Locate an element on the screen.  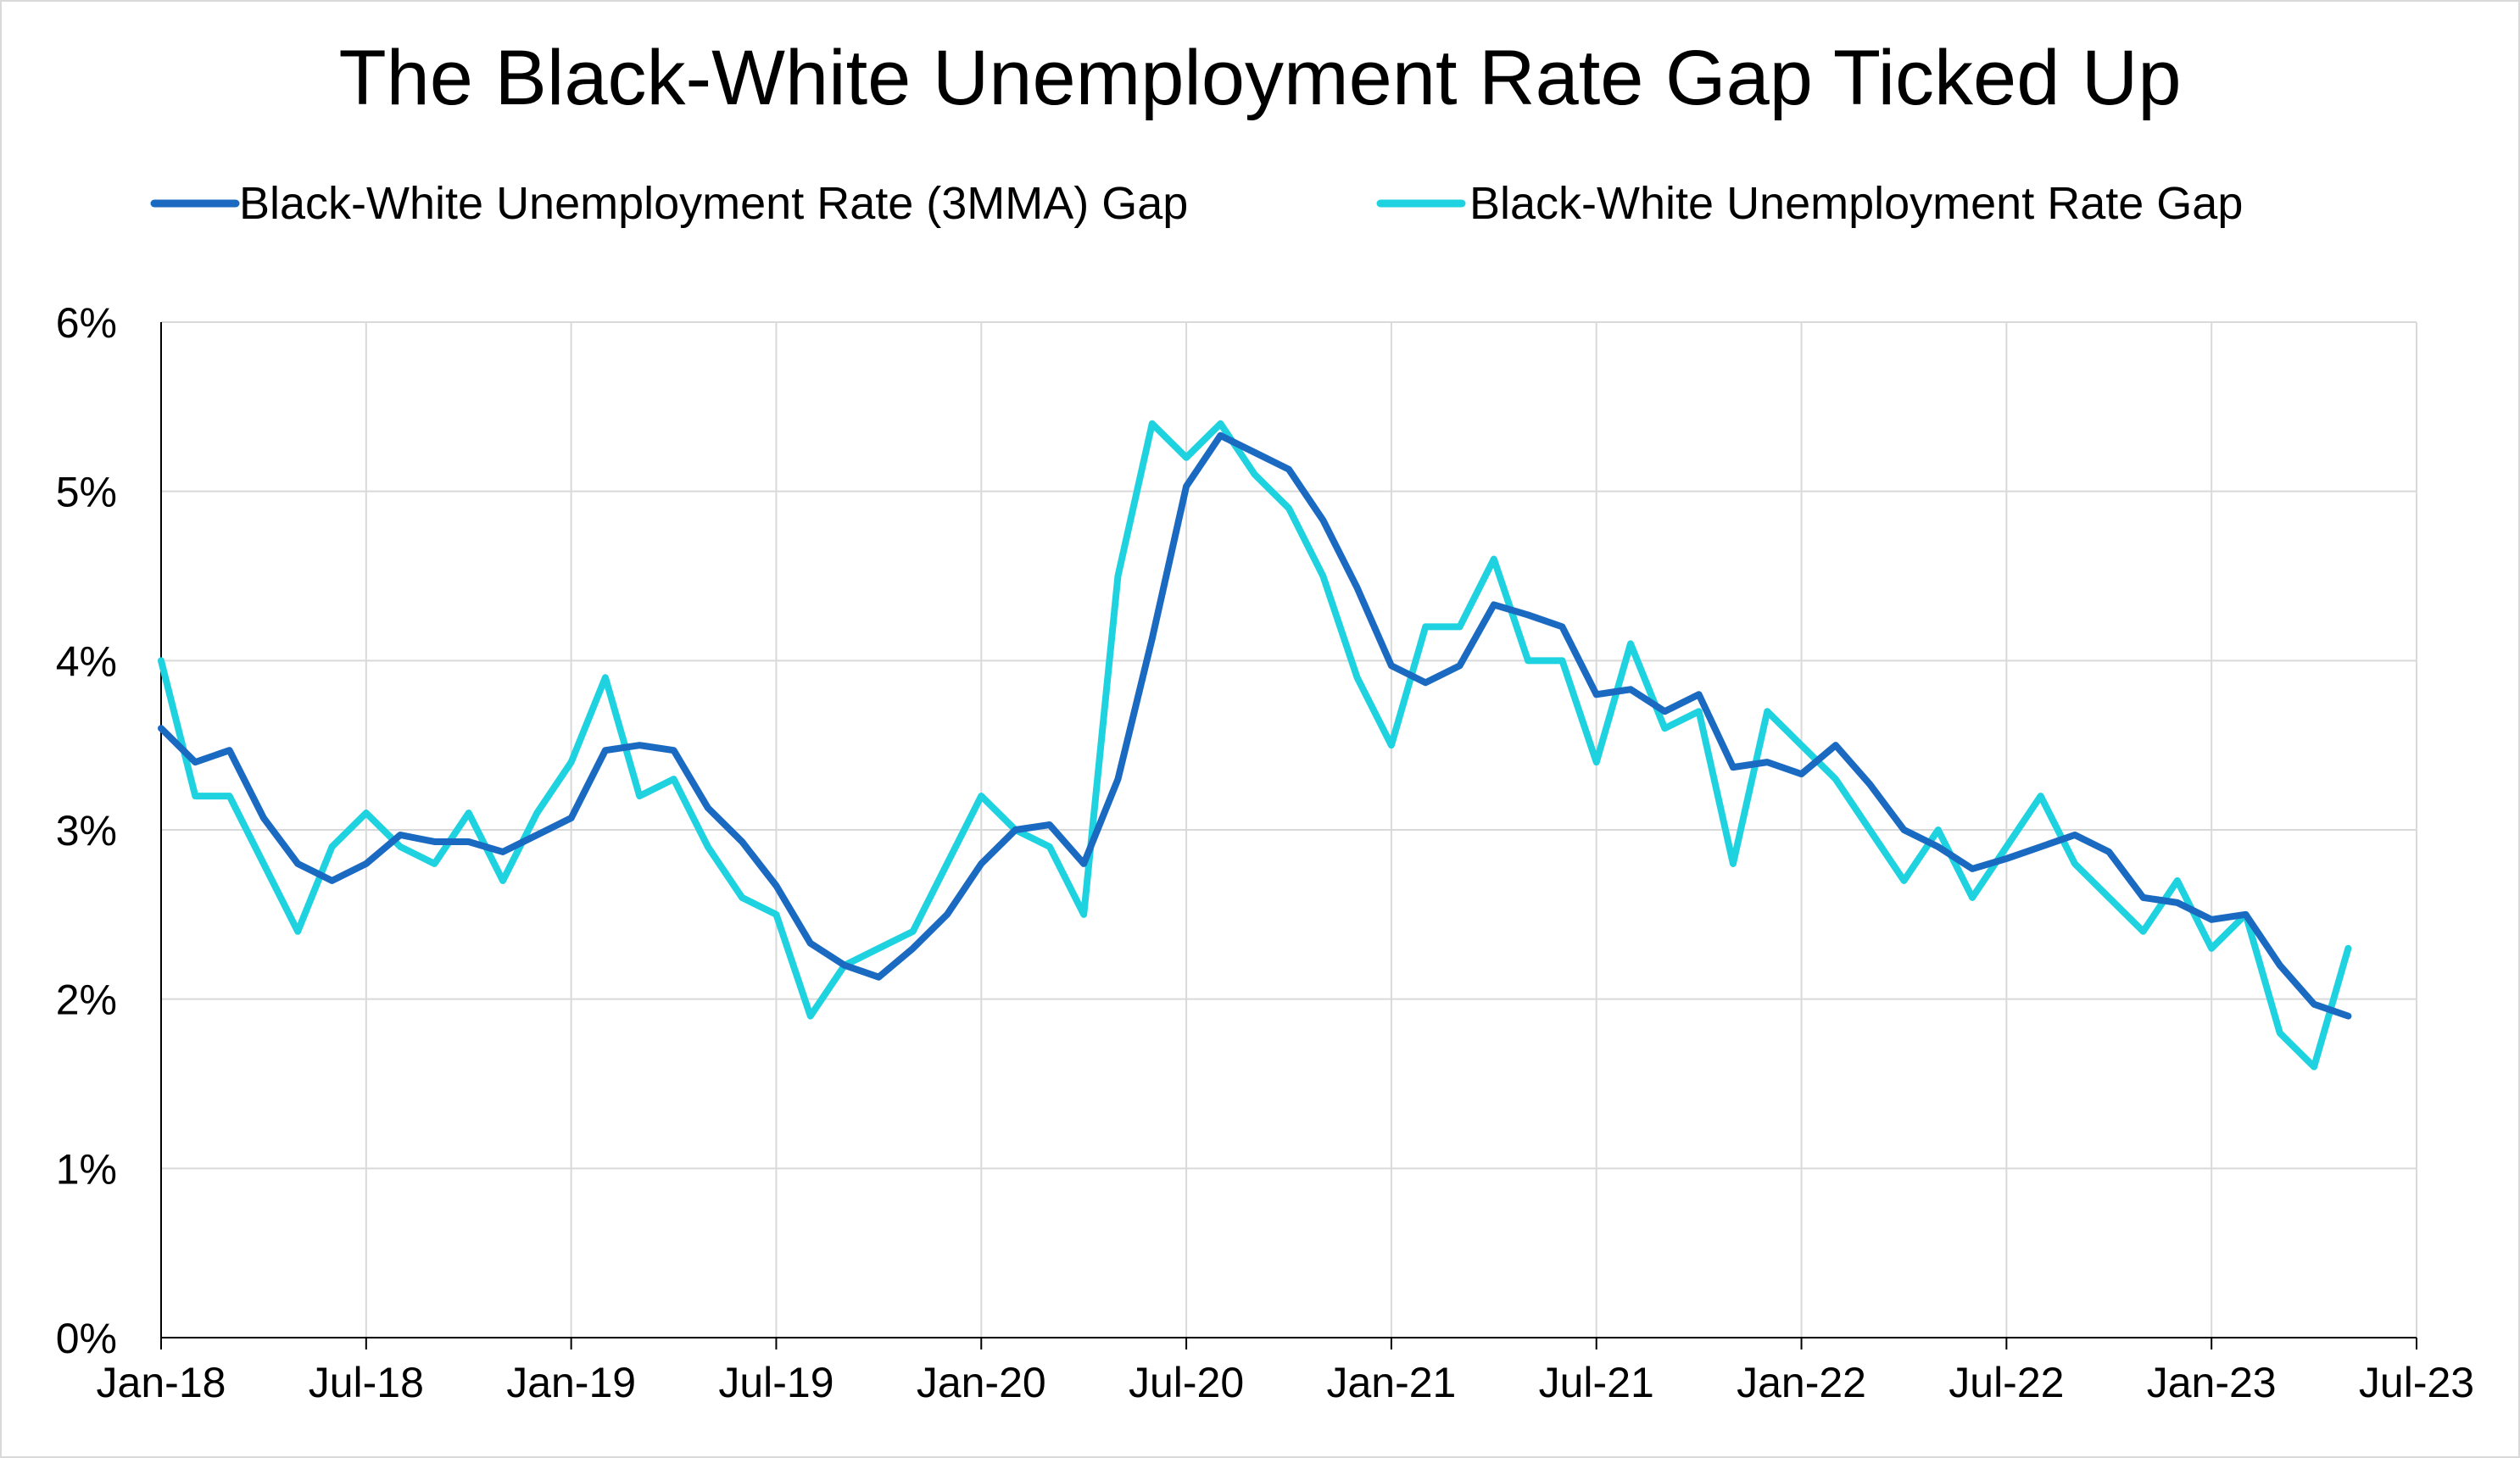
y-tick-label: 3% is located at coordinates (87, 831).